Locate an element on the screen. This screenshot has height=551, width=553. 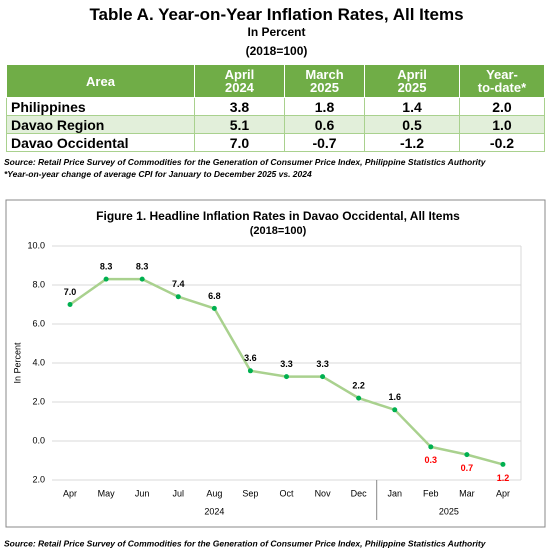
group-label: 2025 is located at coordinates (449, 511).